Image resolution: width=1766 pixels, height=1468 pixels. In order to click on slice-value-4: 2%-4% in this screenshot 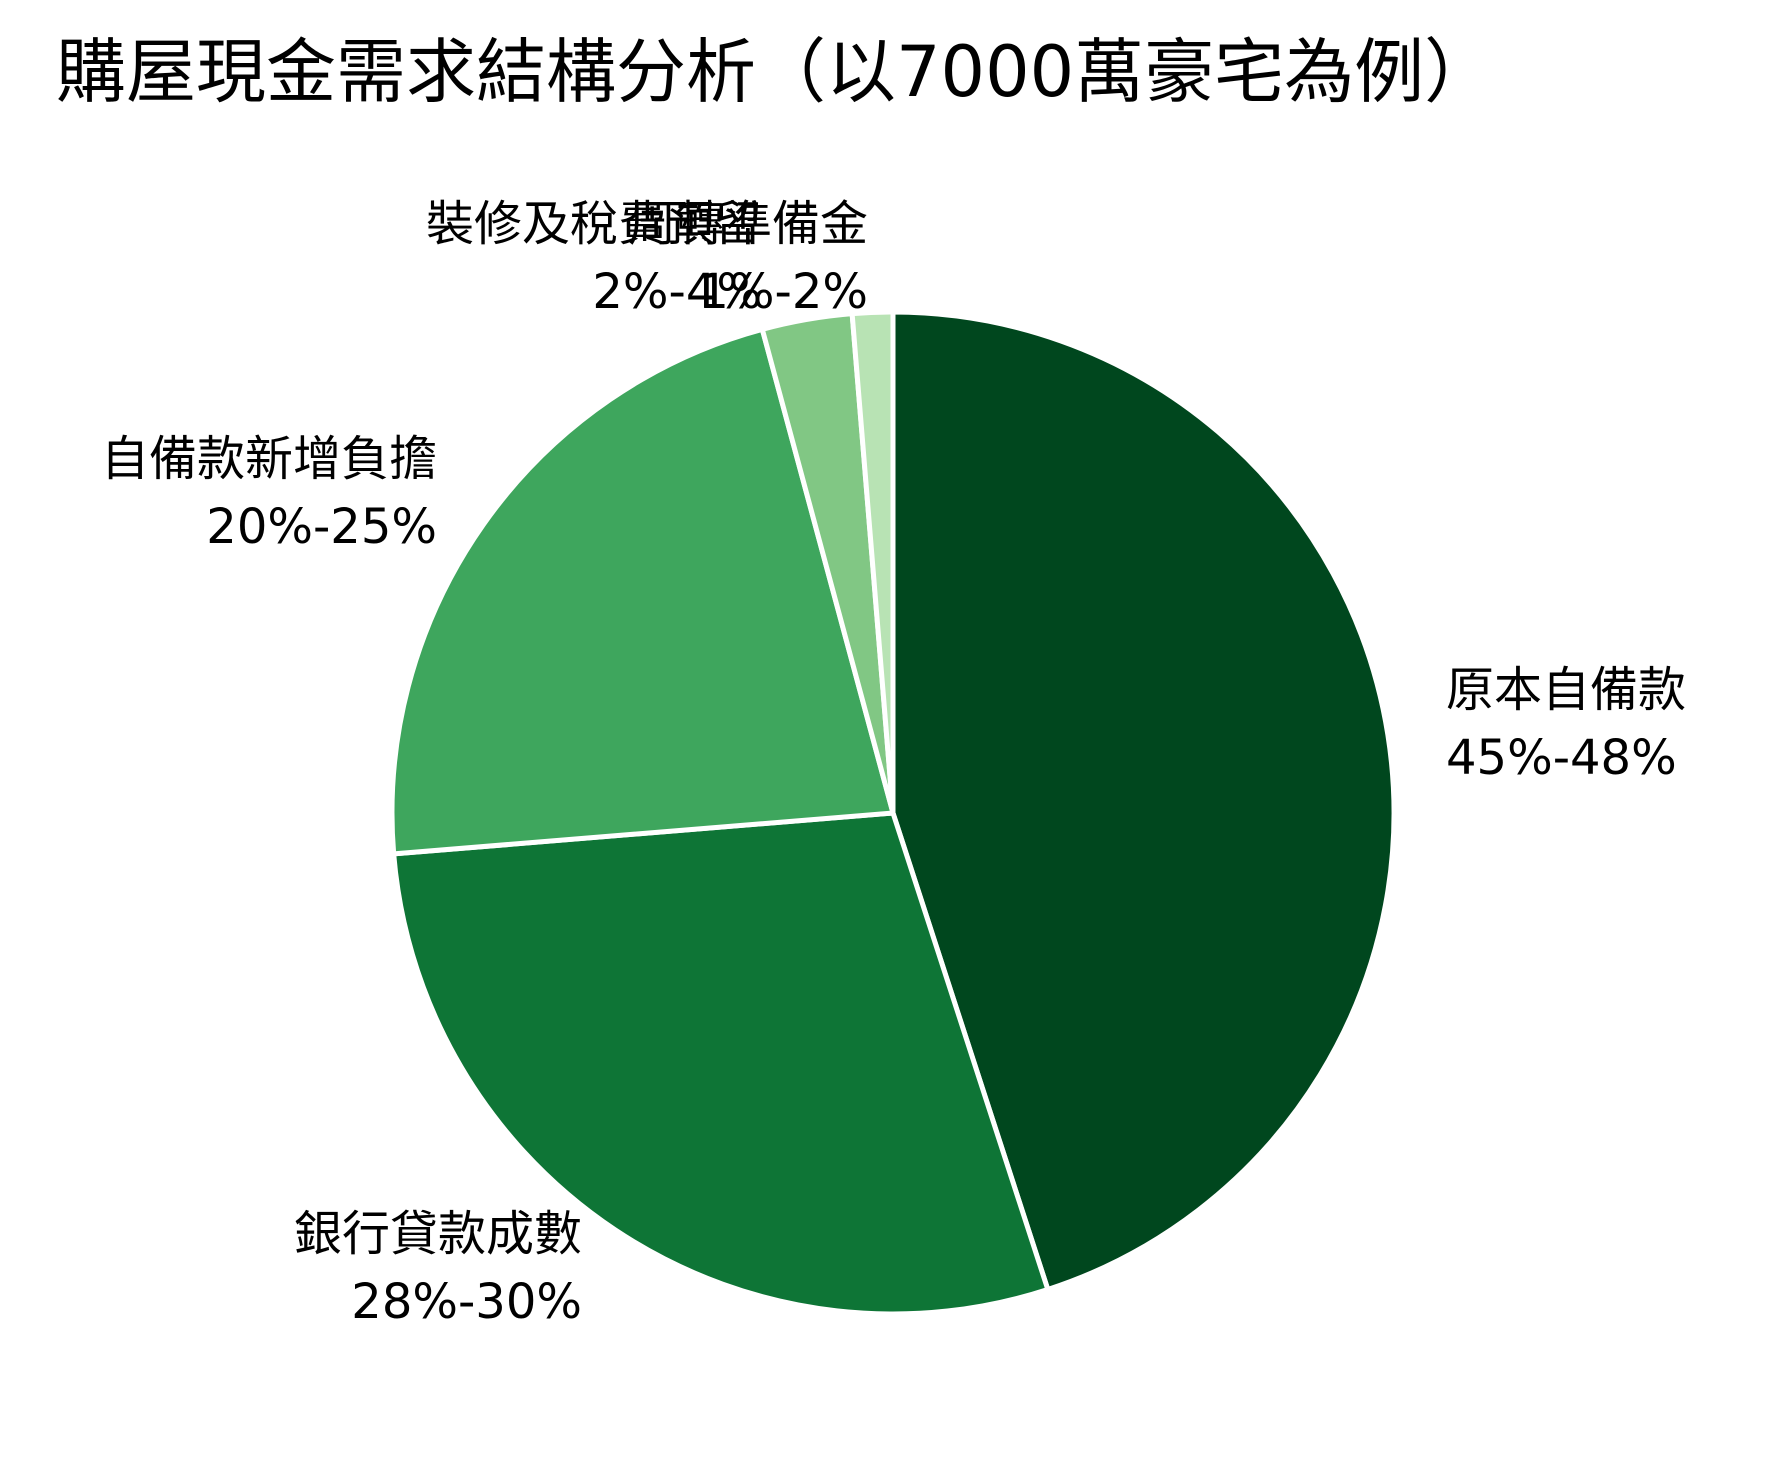, I will do `click(677, 292)`.